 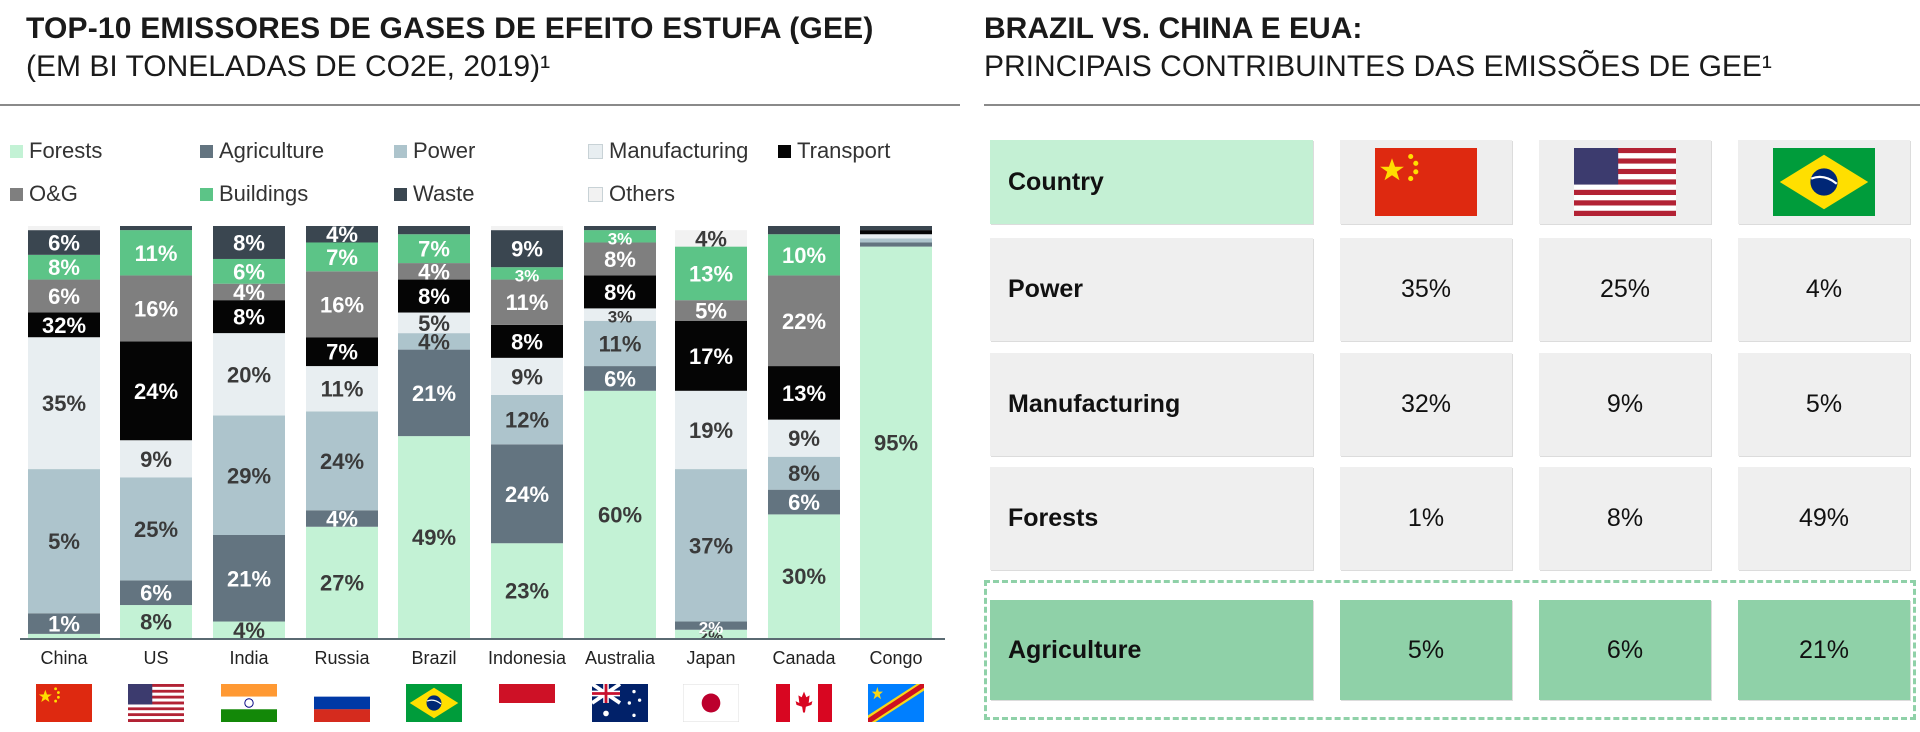 I want to click on bar-segment-canada-buildings, so click(x=804, y=255).